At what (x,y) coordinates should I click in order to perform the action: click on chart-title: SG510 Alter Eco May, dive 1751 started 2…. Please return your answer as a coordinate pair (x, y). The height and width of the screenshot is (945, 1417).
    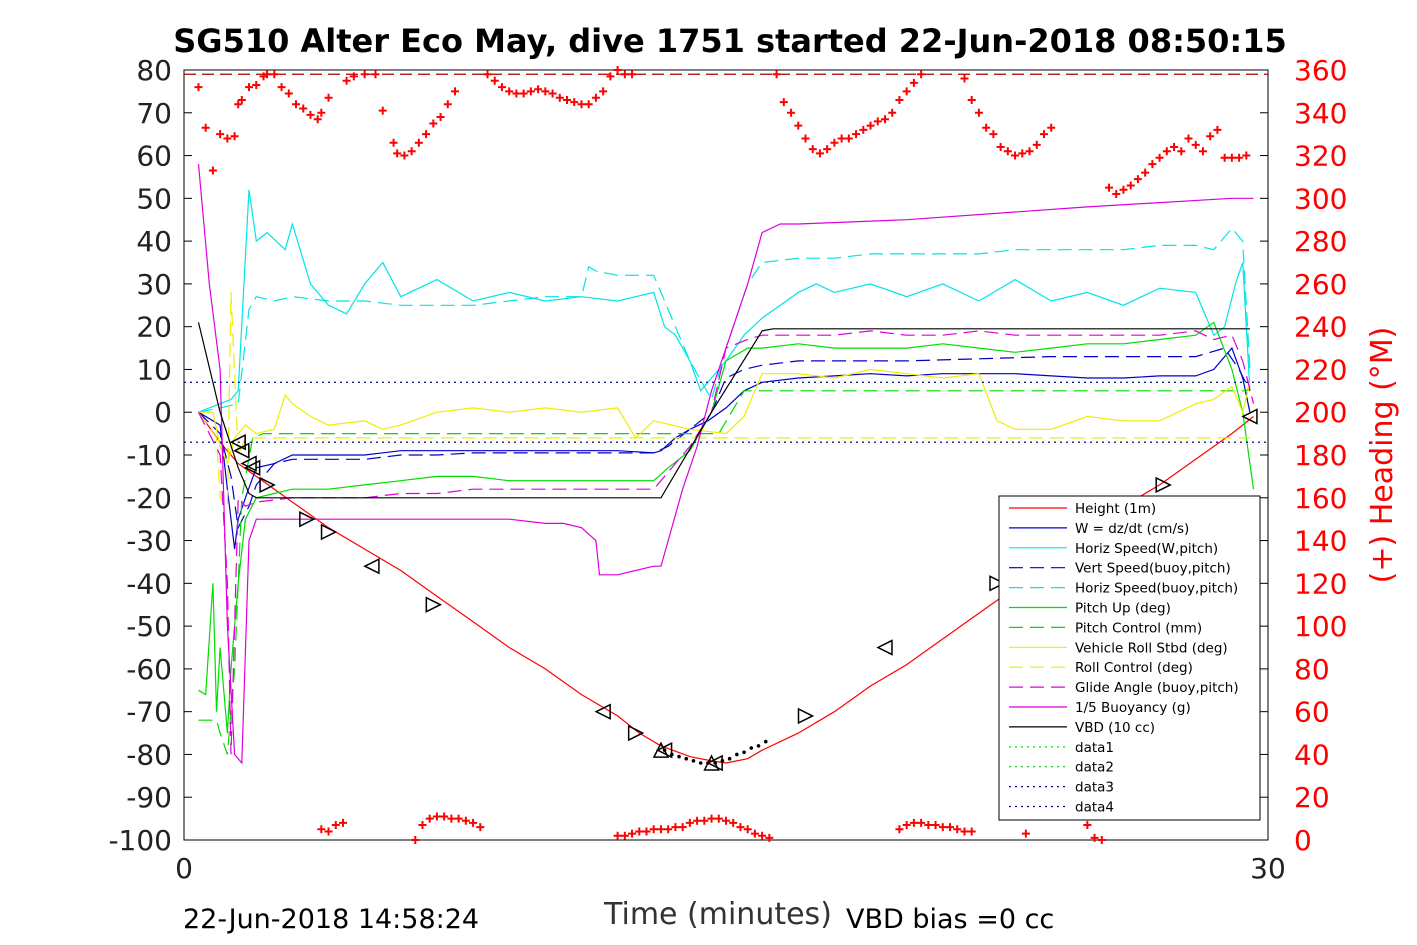
    Looking at the image, I should click on (729, 41).